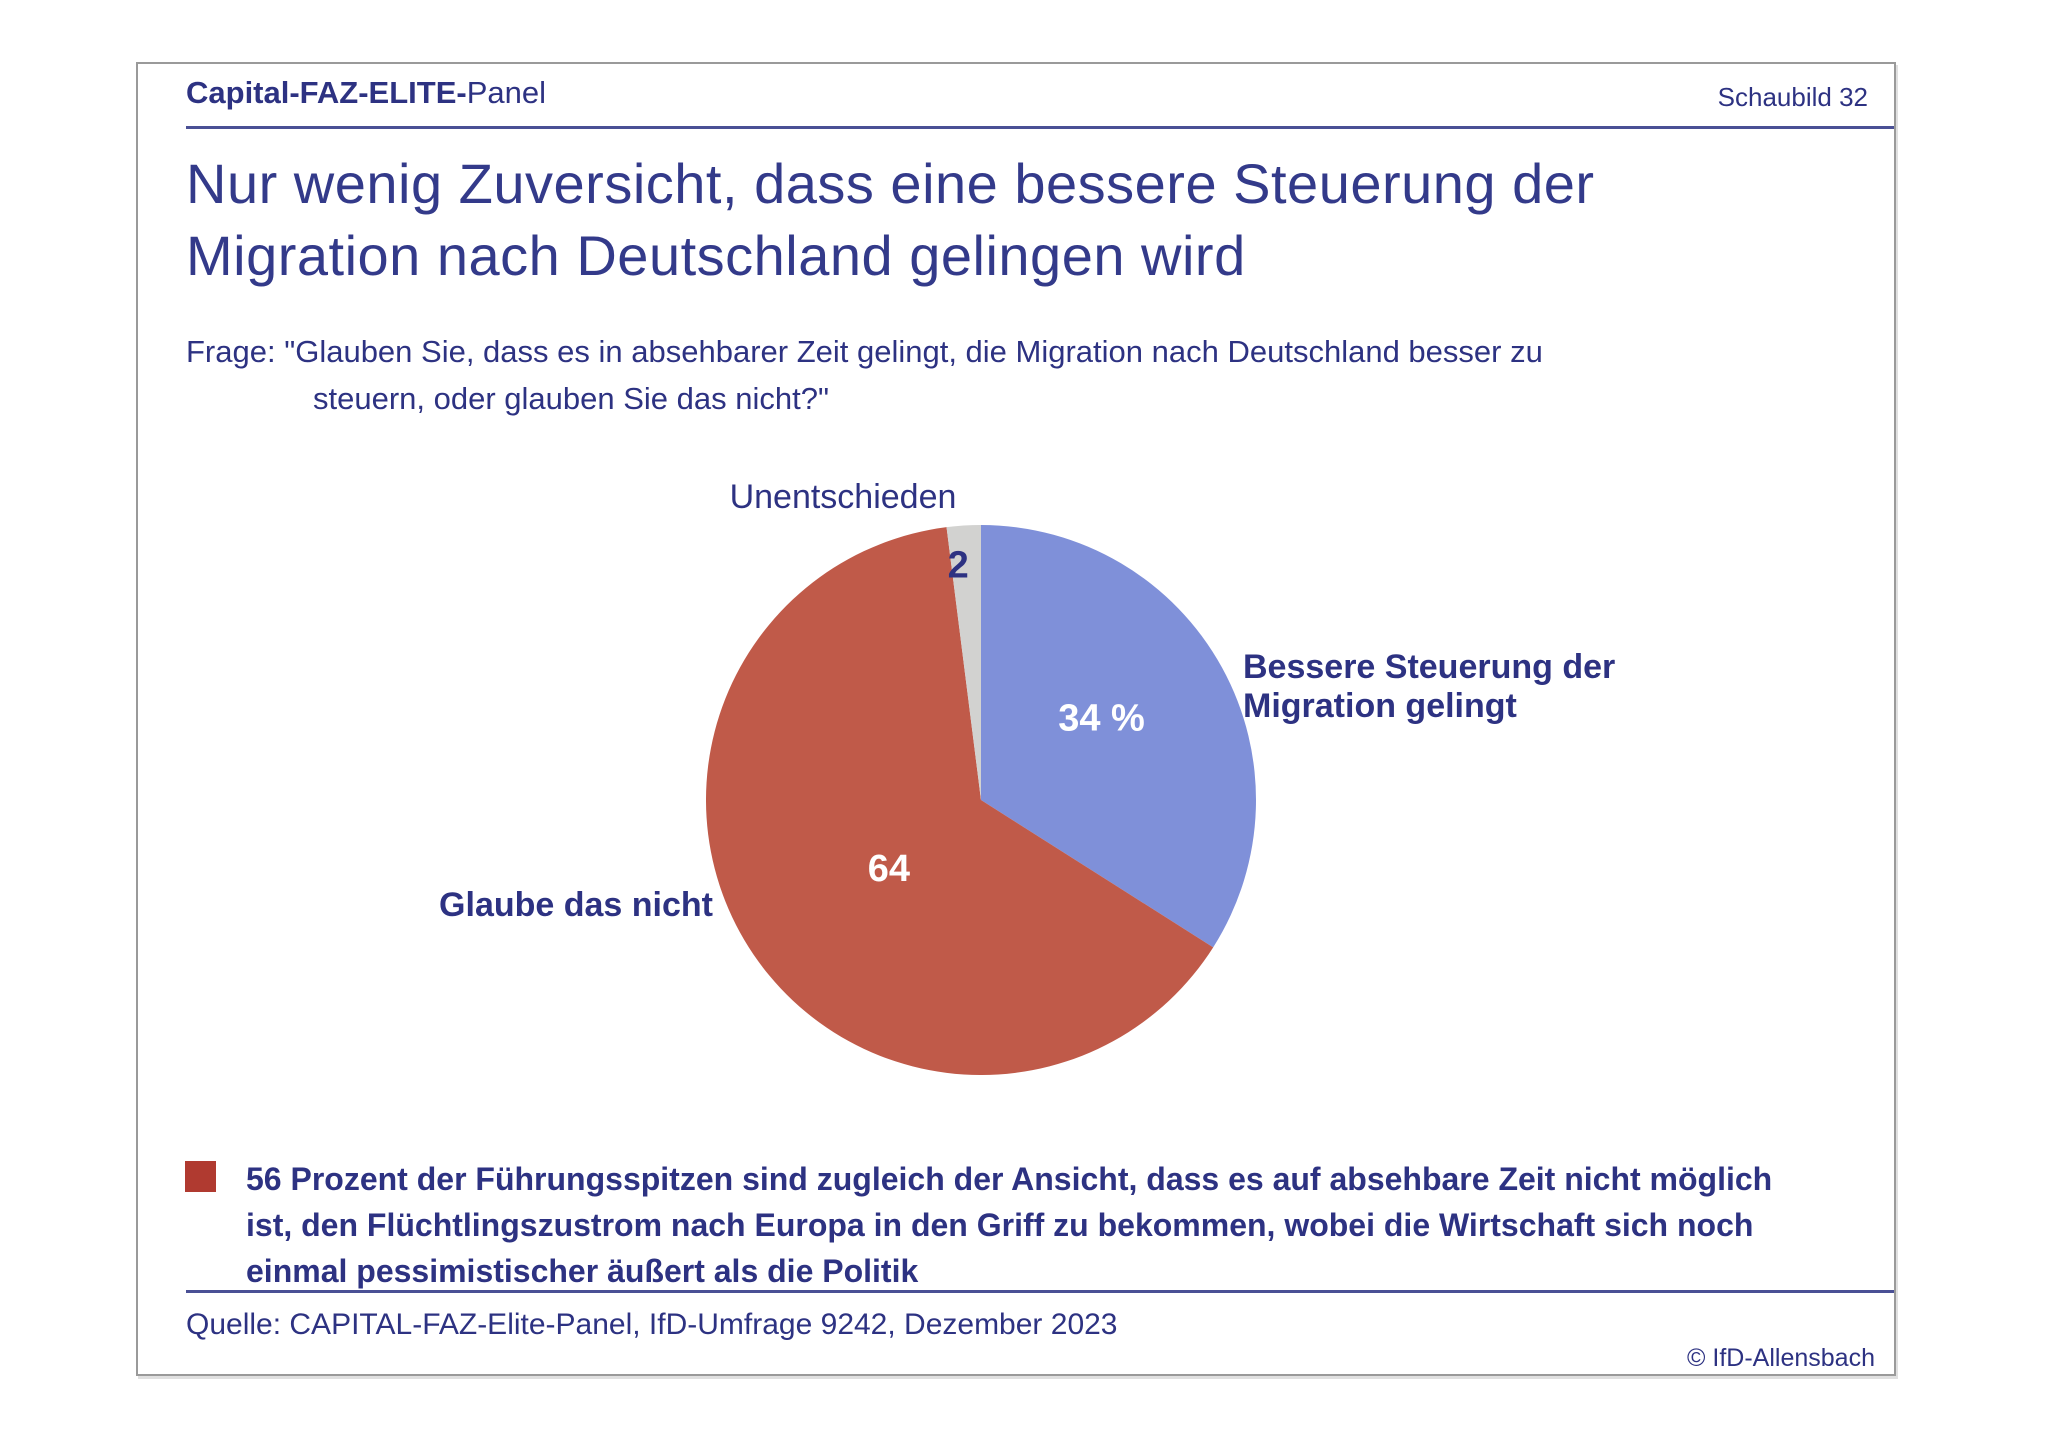 This screenshot has width=2048, height=1448. Describe the element at coordinates (1380, 706) in the screenshot. I see `slice-label-bessere-steuerung-line2: Migration gelingt` at that location.